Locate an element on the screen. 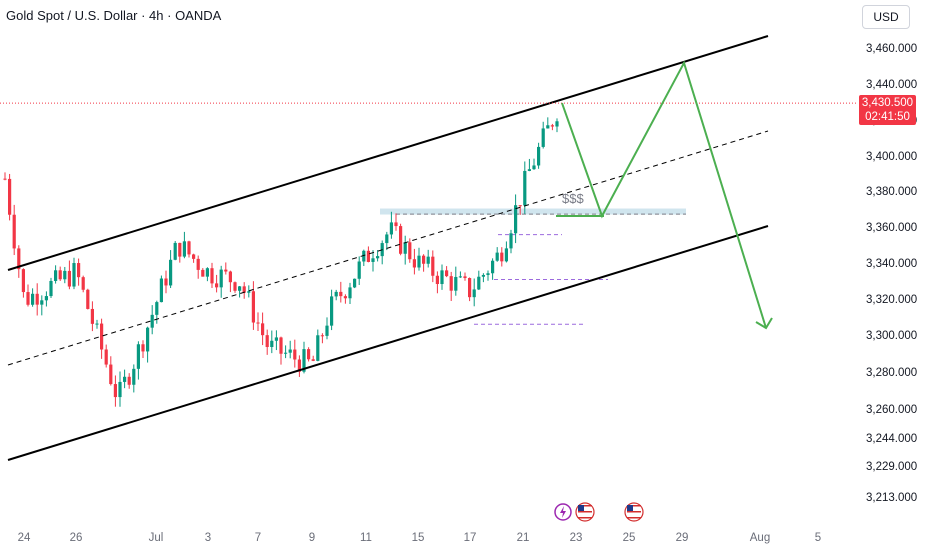 This screenshot has width=932, height=550. x-tick-label: 9 is located at coordinates (312, 538).